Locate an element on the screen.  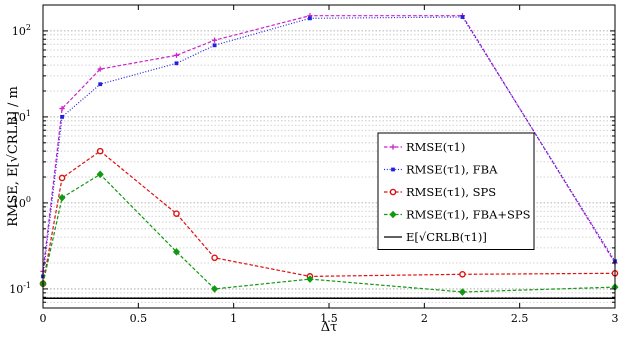
legend-item: RMSE(τ1) is located at coordinates (424, 147).